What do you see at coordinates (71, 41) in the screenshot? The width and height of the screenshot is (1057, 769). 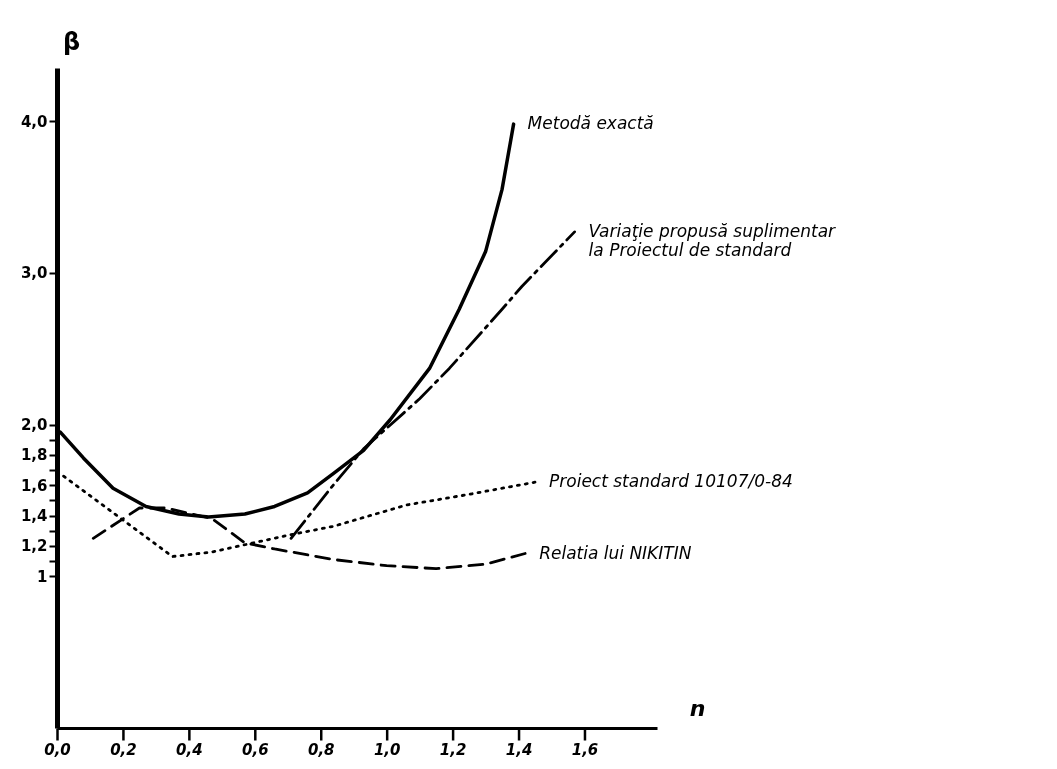 I see `y-axis-title: β` at bounding box center [71, 41].